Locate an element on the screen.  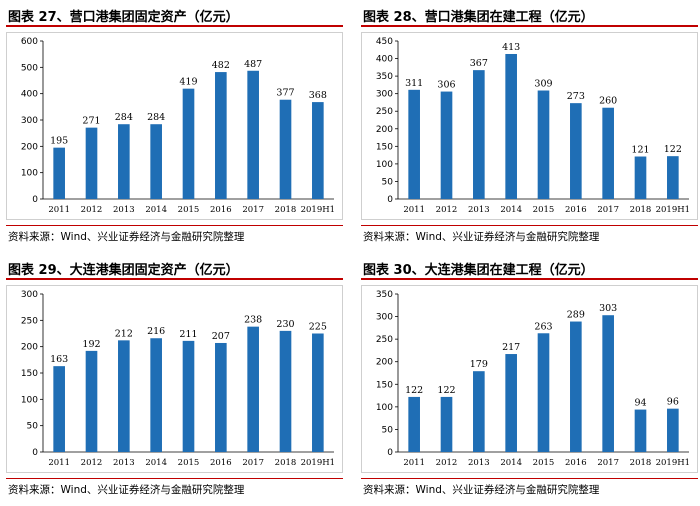
y-tick-label: 50 is located at coordinates (388, 182).